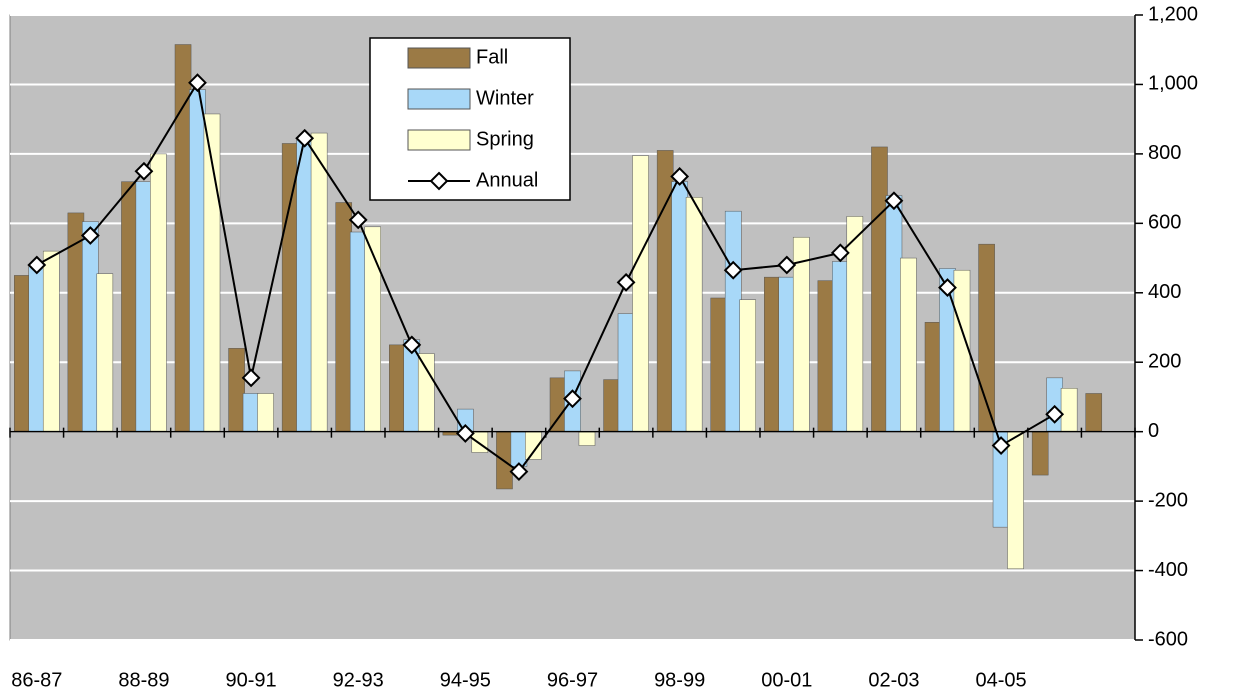  What do you see at coordinates (1168, 570) in the screenshot?
I see `y-tick-label: -400` at bounding box center [1168, 570].